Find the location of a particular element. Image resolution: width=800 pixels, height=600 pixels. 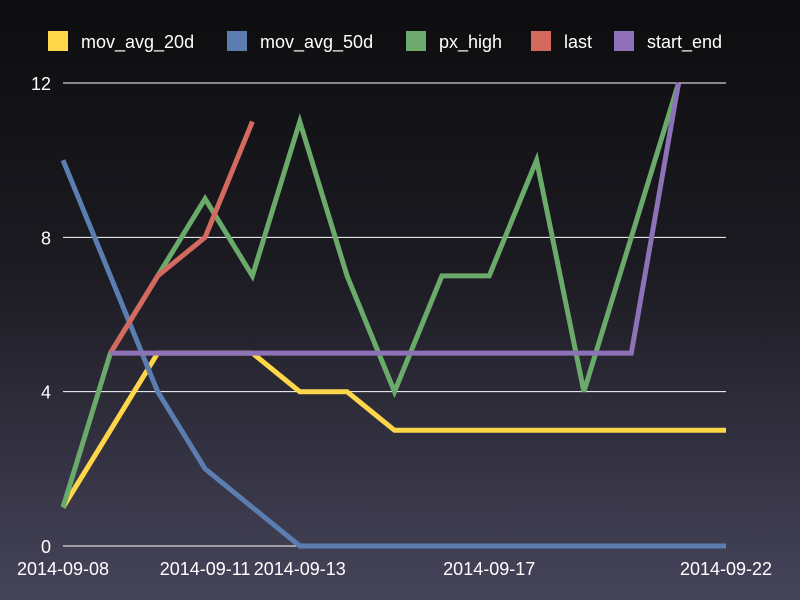

y-tick-label: 4 is located at coordinates (46, 393).